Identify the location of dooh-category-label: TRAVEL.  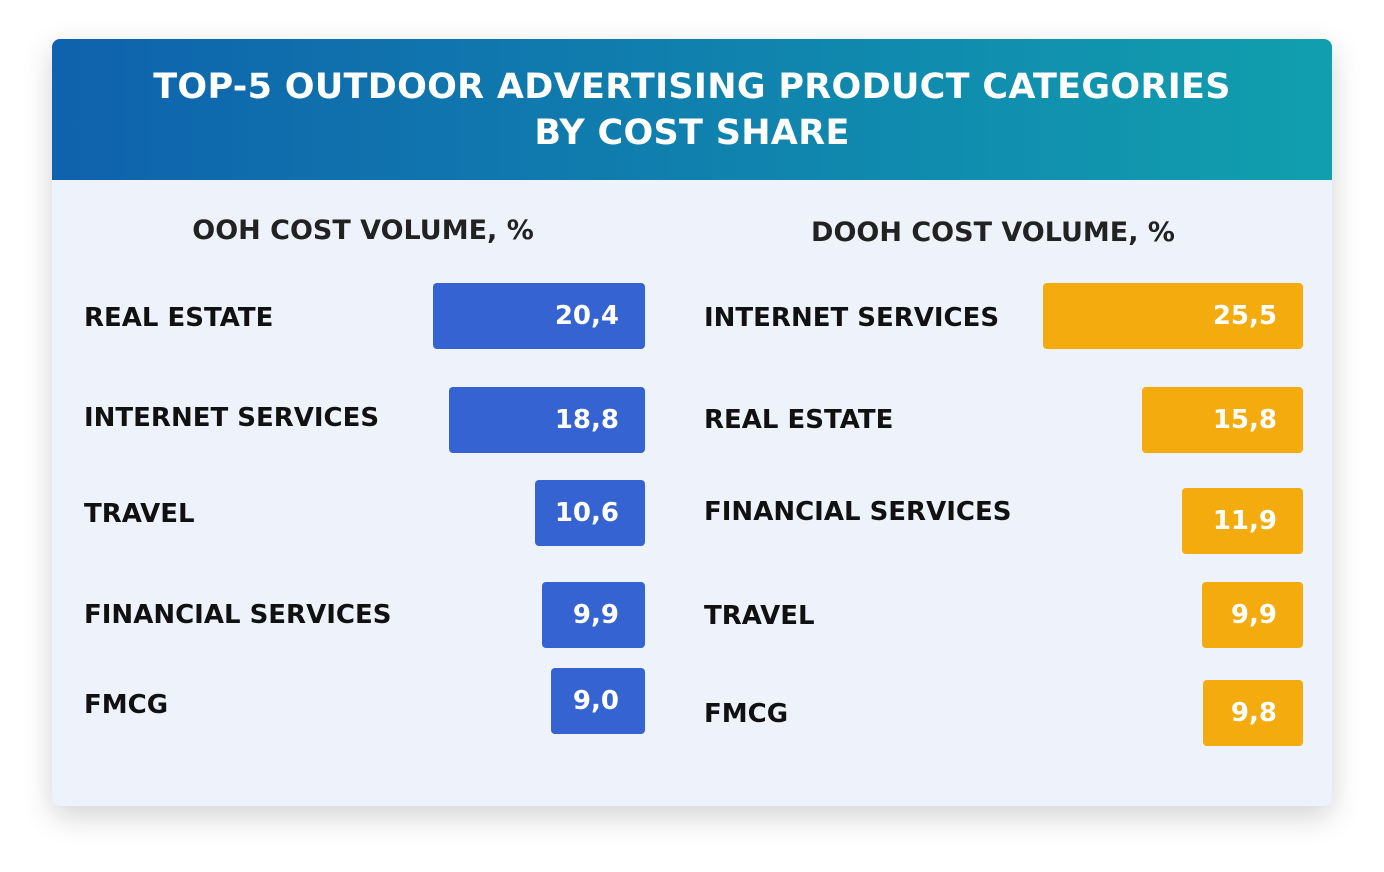
(759, 616).